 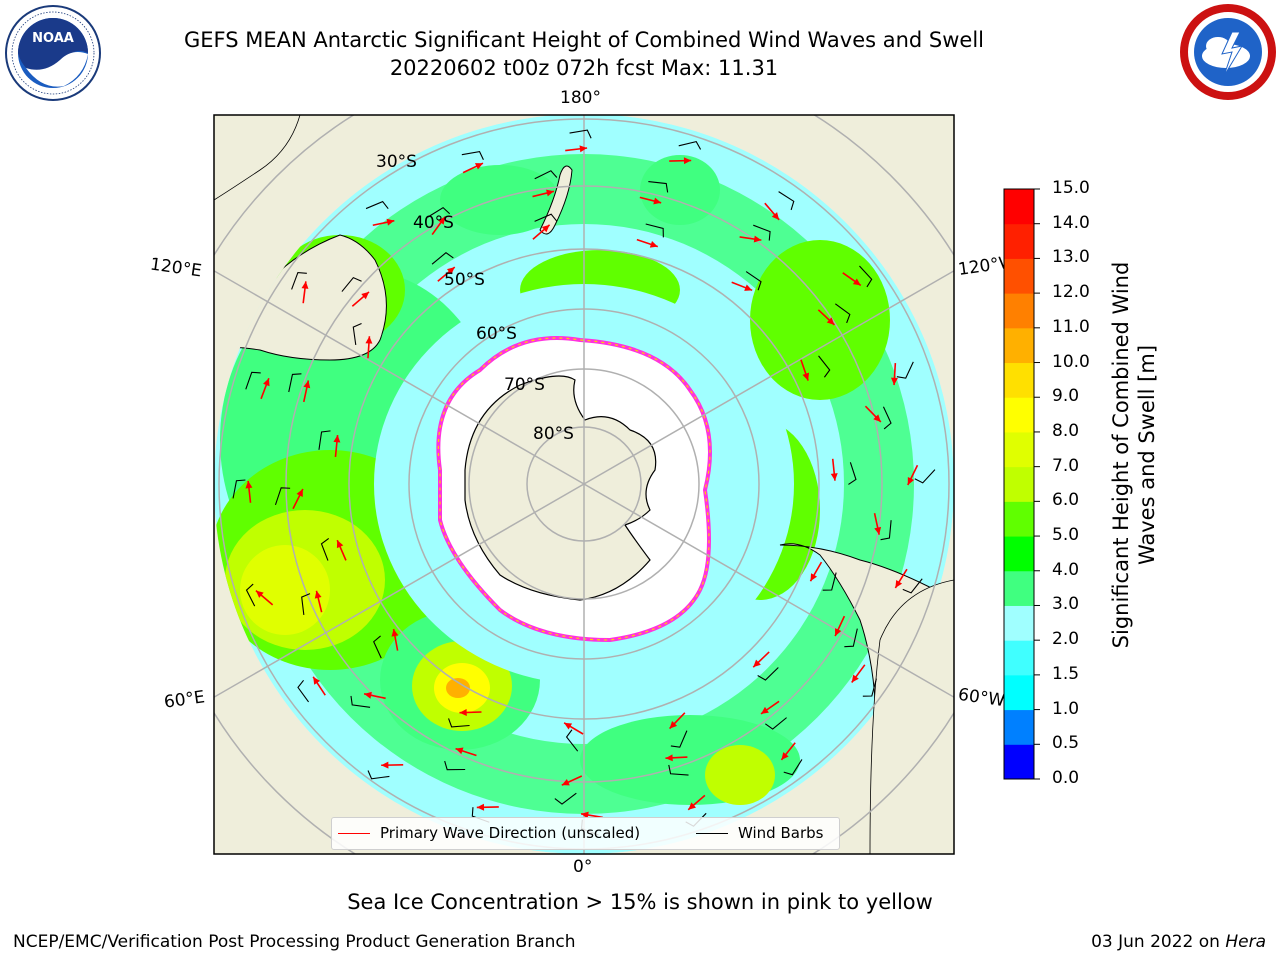 What do you see at coordinates (1158, 942) in the screenshot?
I see `footer-date-text: 03 Jun 2022 on` at bounding box center [1158, 942].